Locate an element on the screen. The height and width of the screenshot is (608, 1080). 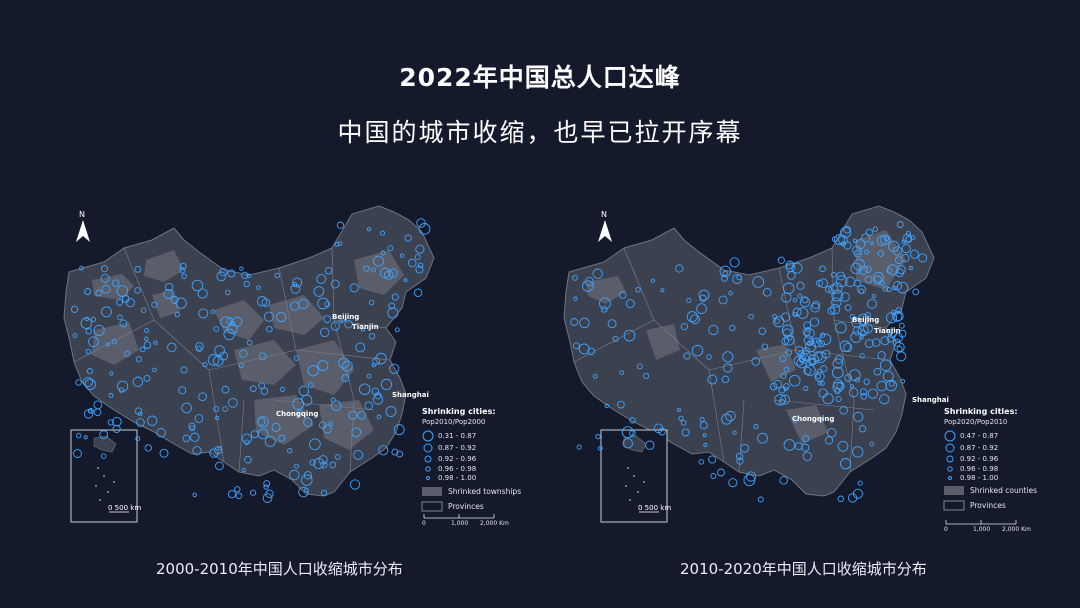
scale-tick-1000: 1,000 is located at coordinates (982, 529).